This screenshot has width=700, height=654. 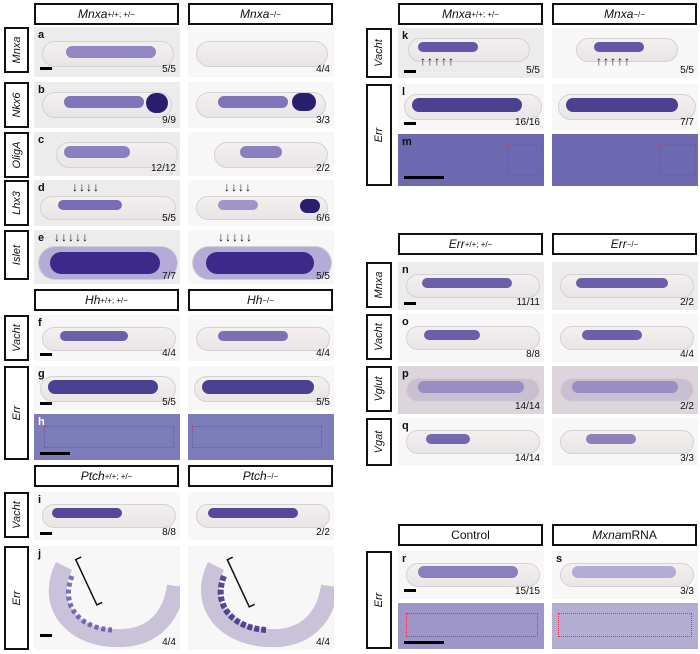 What do you see at coordinates (379, 389) in the screenshot?
I see `row-label-vglut: Vglut` at bounding box center [379, 389].